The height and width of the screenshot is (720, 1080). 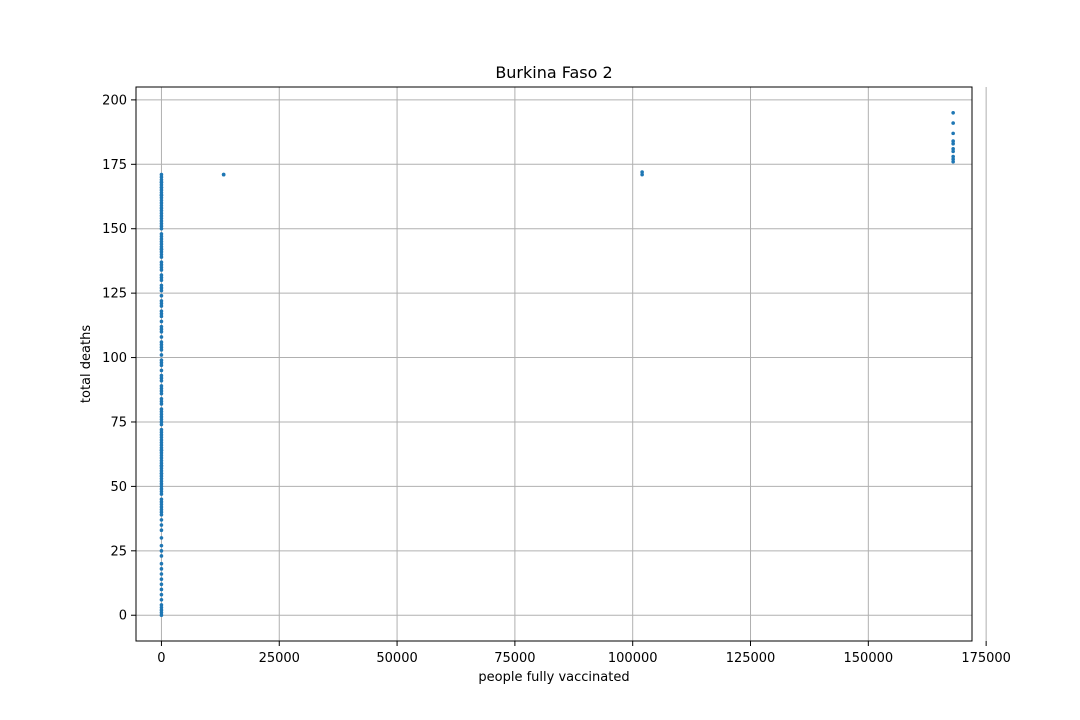 What do you see at coordinates (118, 422) in the screenshot?
I see `y-tick-label: 75` at bounding box center [118, 422].